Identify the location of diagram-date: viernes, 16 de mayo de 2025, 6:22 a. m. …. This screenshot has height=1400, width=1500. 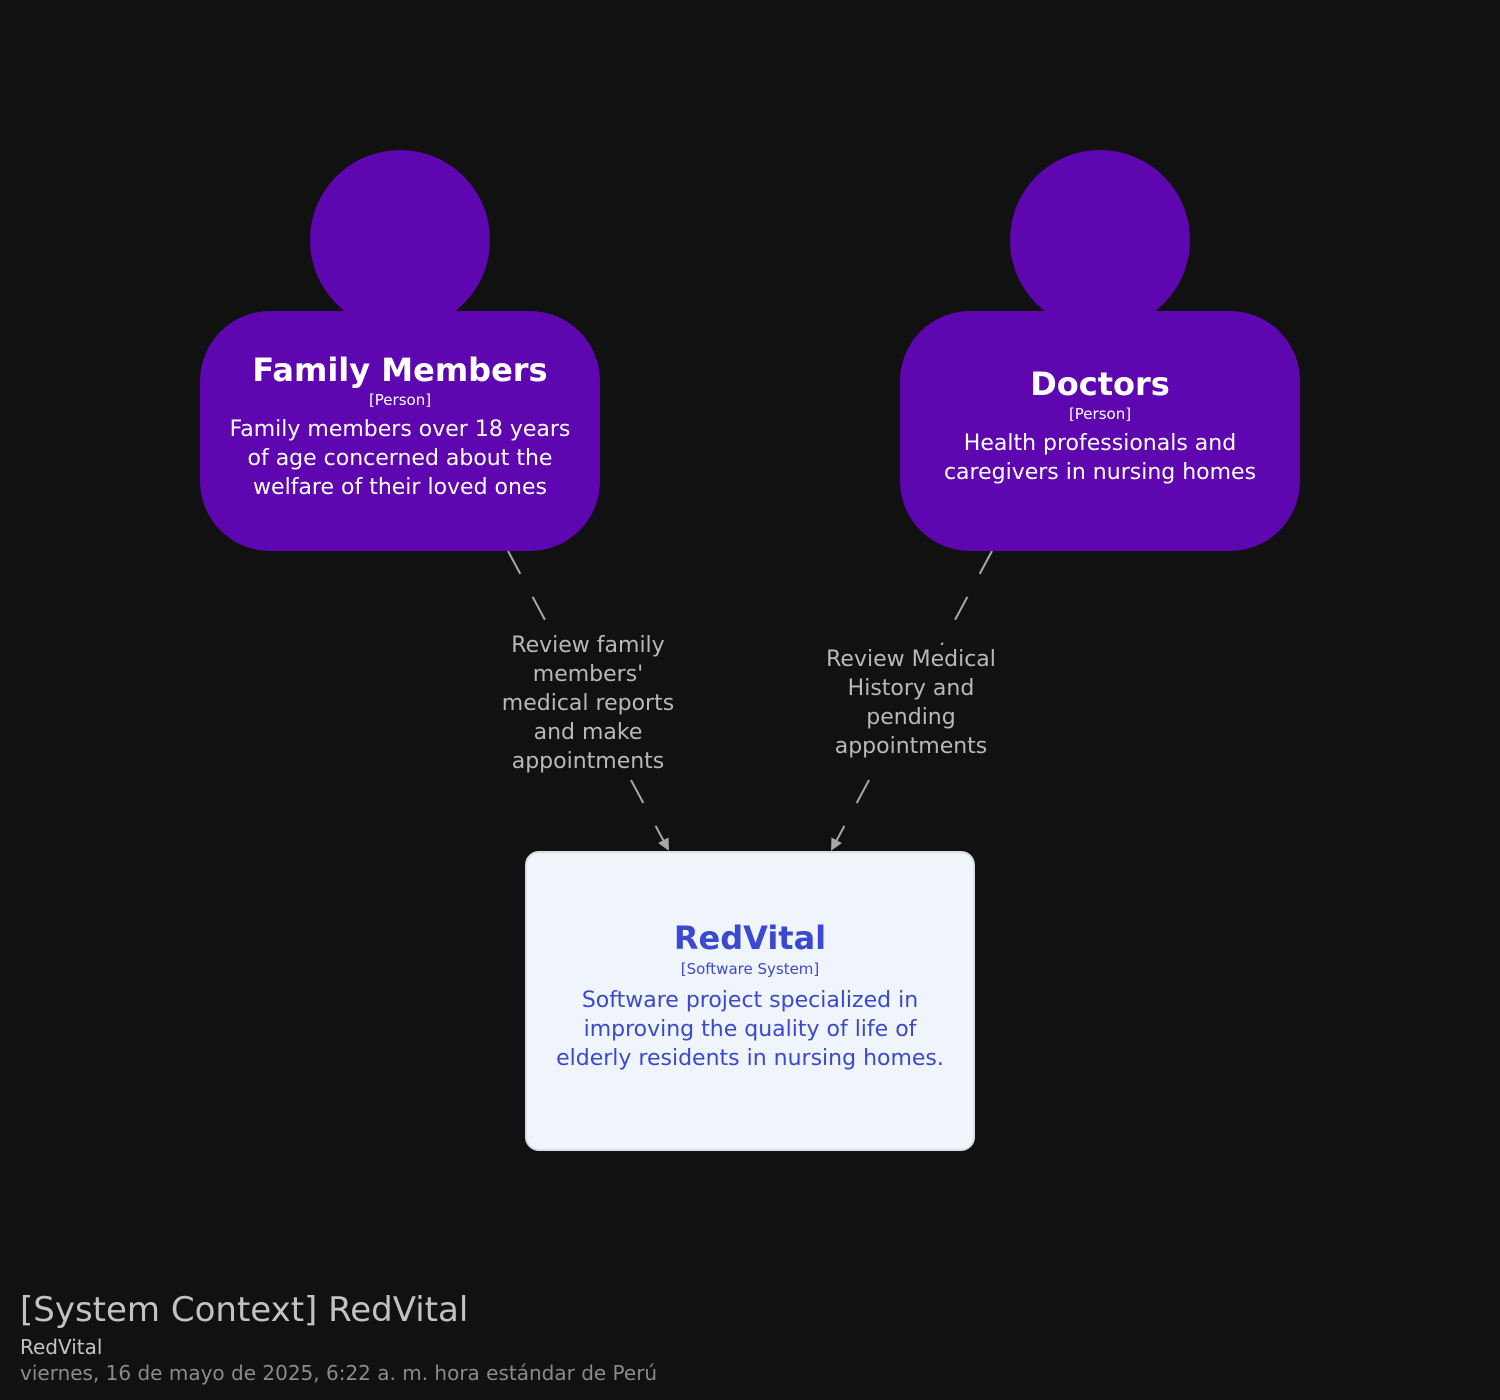
(339, 1373).